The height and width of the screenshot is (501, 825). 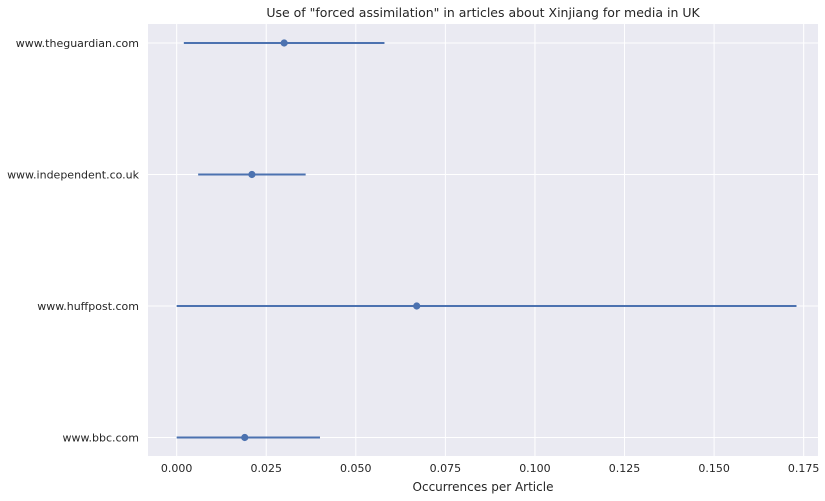 What do you see at coordinates (446, 468) in the screenshot?
I see `x-tick-label: 0.075` at bounding box center [446, 468].